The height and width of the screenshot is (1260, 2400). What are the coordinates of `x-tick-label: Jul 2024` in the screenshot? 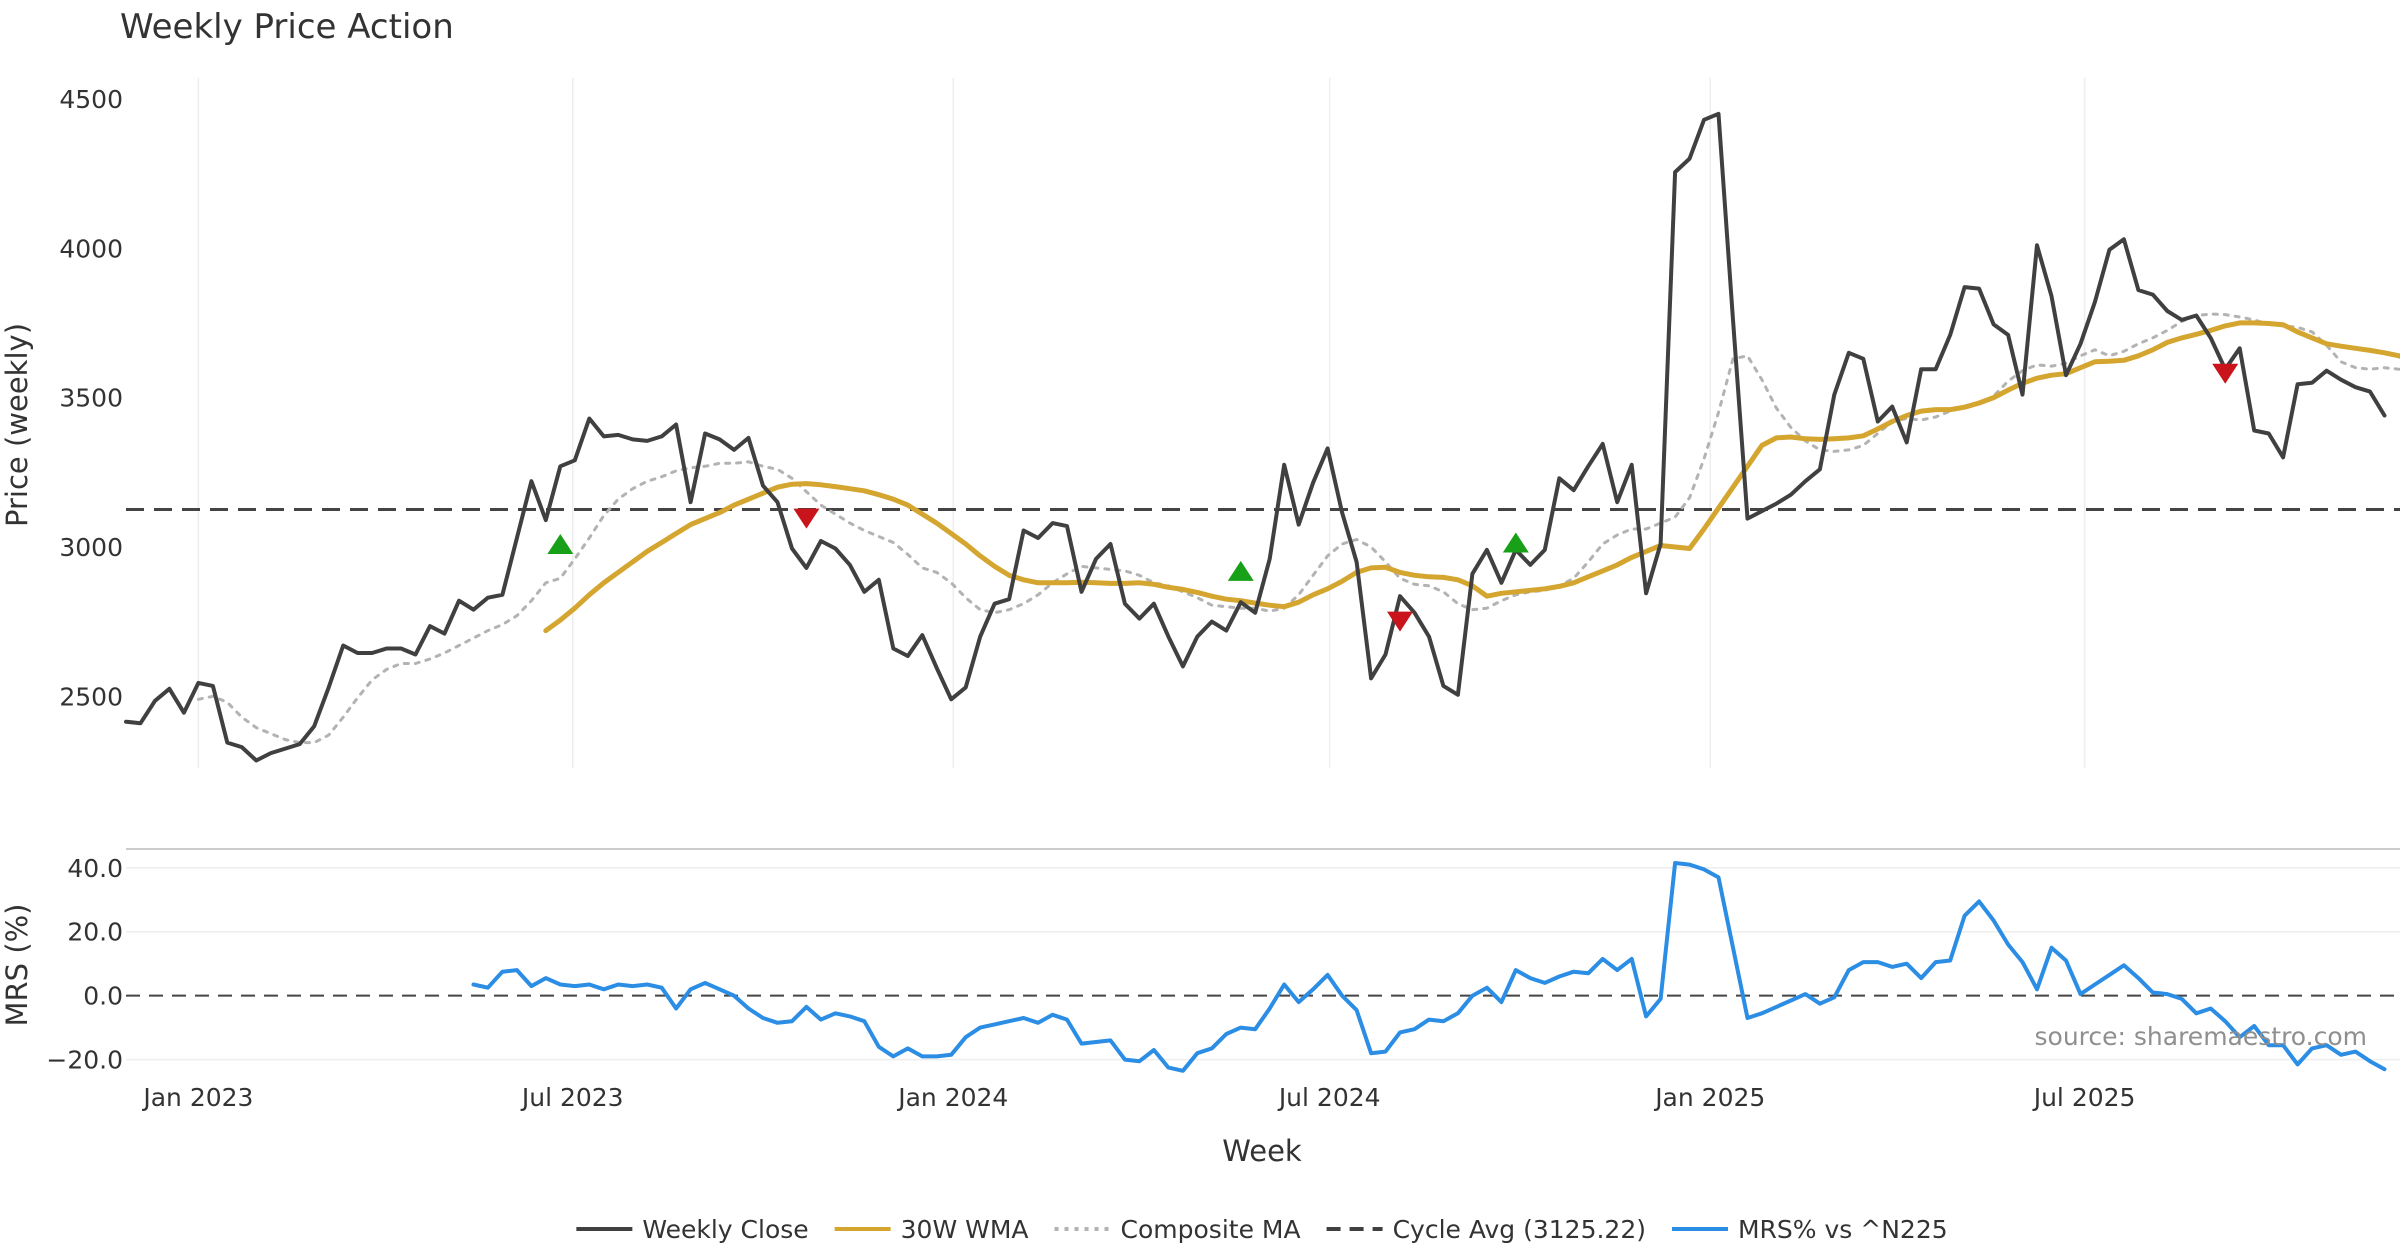 It's located at (1329, 1097).